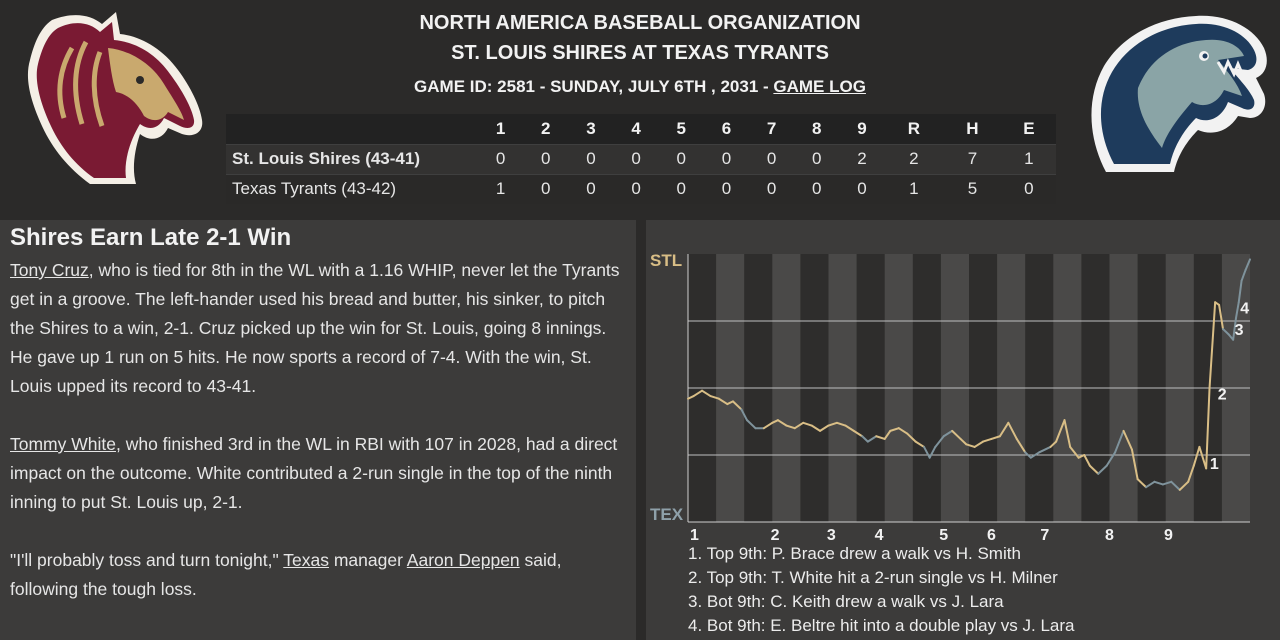 Image resolution: width=1280 pixels, height=640 pixels. What do you see at coordinates (151, 237) in the screenshot?
I see `story-headline: Shires Earn Late 2-1 Win` at bounding box center [151, 237].